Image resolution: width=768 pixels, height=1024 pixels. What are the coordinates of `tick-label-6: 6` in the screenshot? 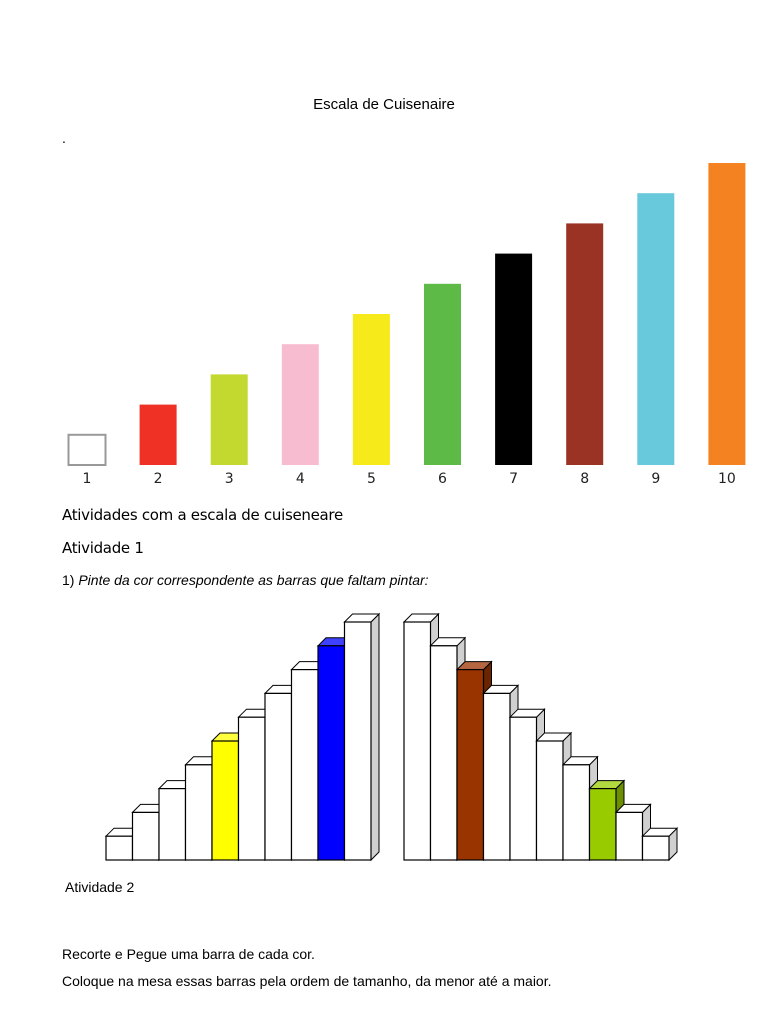 It's located at (442, 479).